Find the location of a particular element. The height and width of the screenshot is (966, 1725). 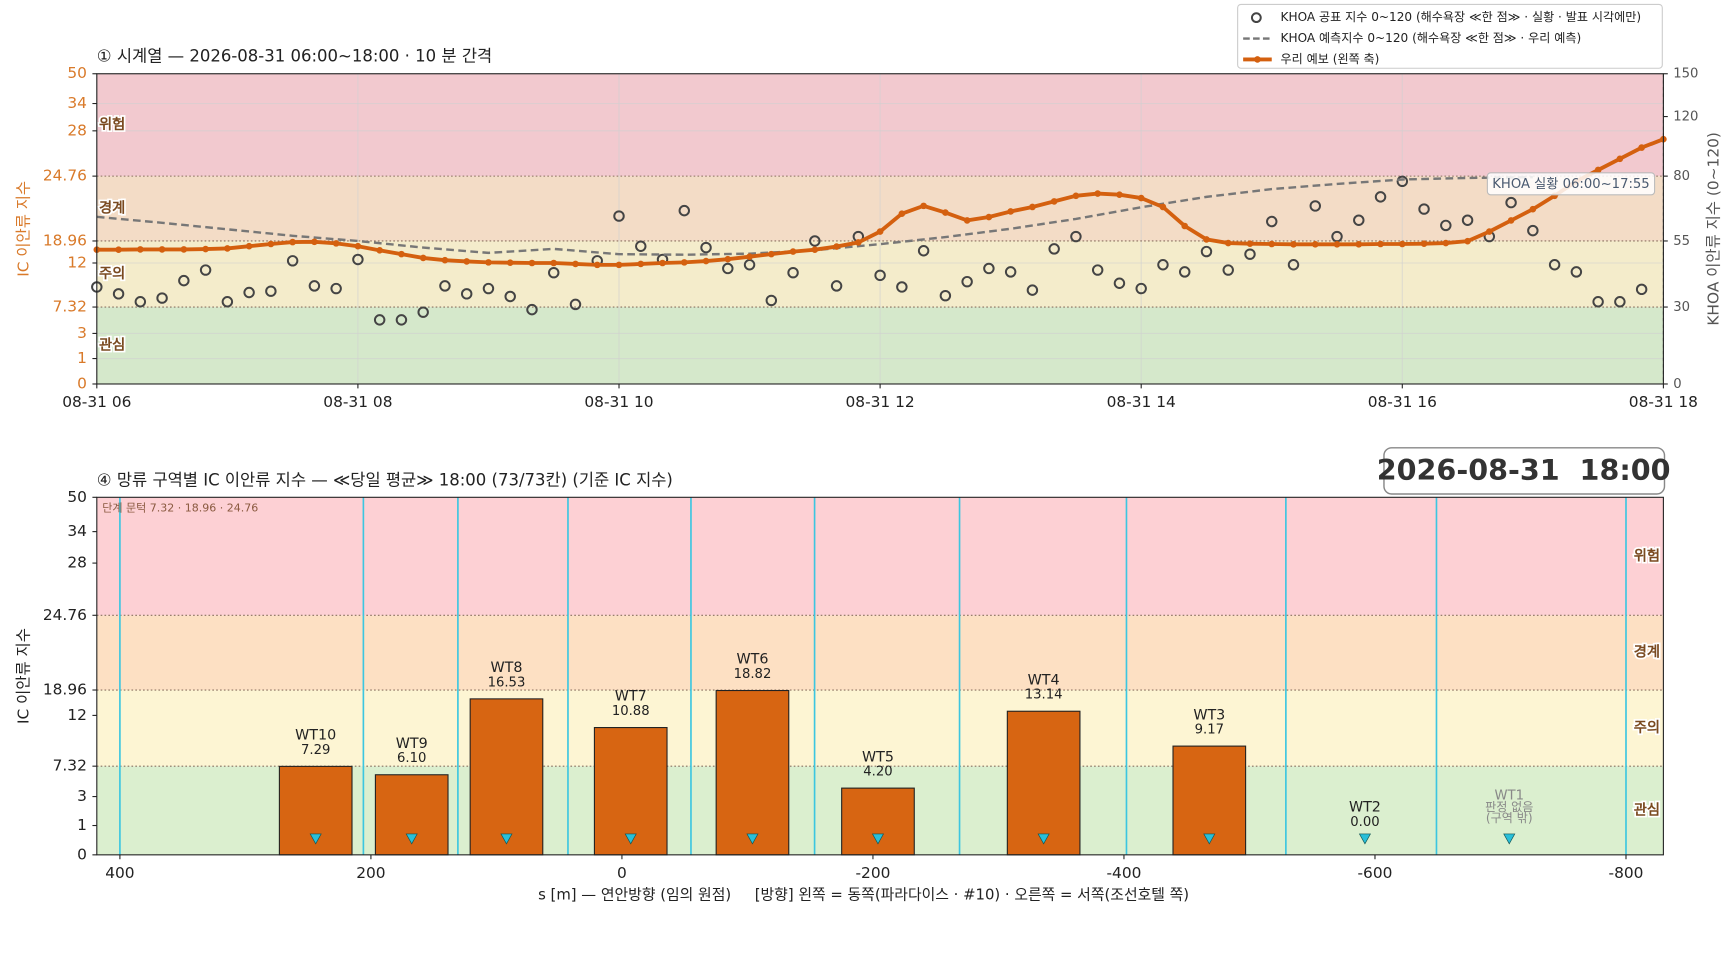

category-label: WT8 is located at coordinates (506, 668).